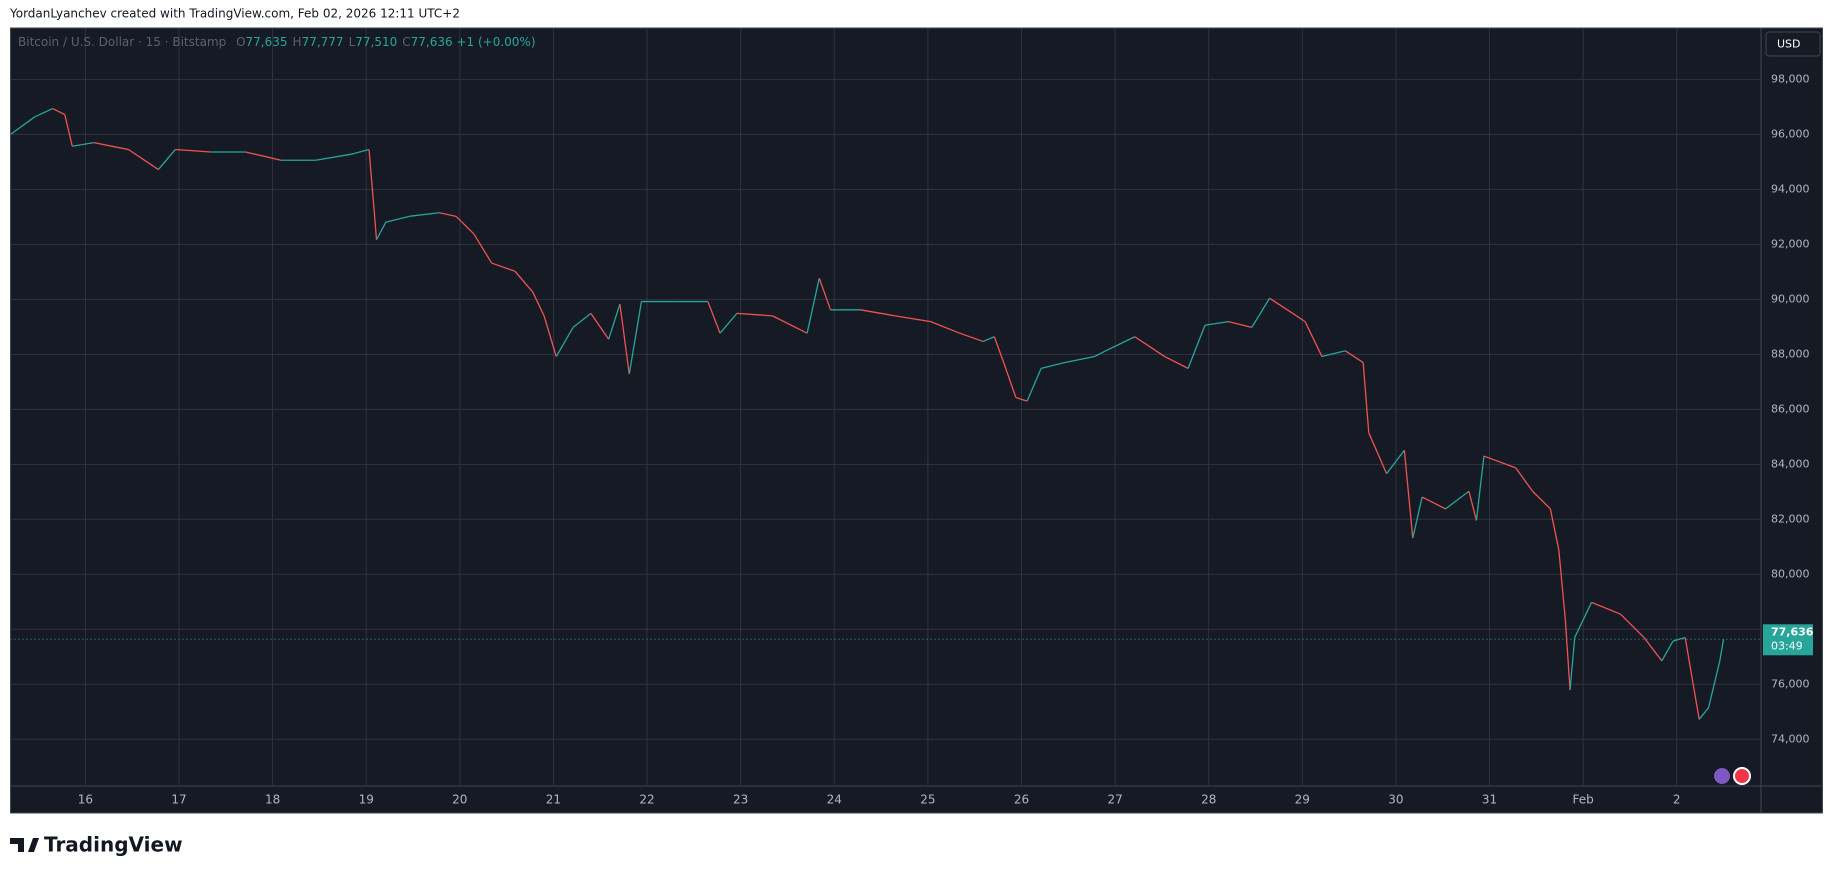 The height and width of the screenshot is (875, 1835). I want to click on event-icons, so click(1732, 776).